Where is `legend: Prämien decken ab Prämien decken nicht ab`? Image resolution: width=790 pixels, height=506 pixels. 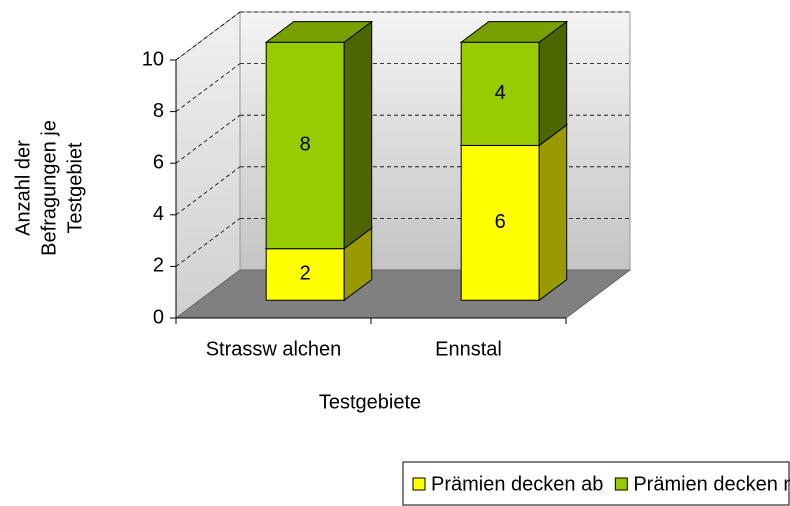
legend: Prämien decken ab Prämien decken nicht ab is located at coordinates (601, 484).